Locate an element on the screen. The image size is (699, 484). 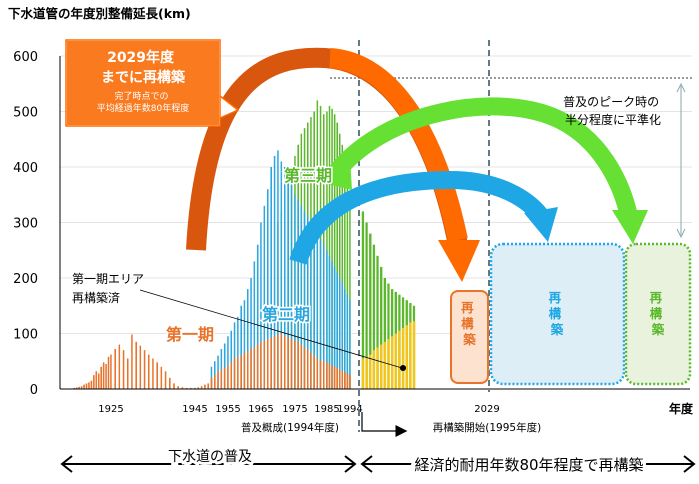
area-pointer is located at coordinates (271, 329).